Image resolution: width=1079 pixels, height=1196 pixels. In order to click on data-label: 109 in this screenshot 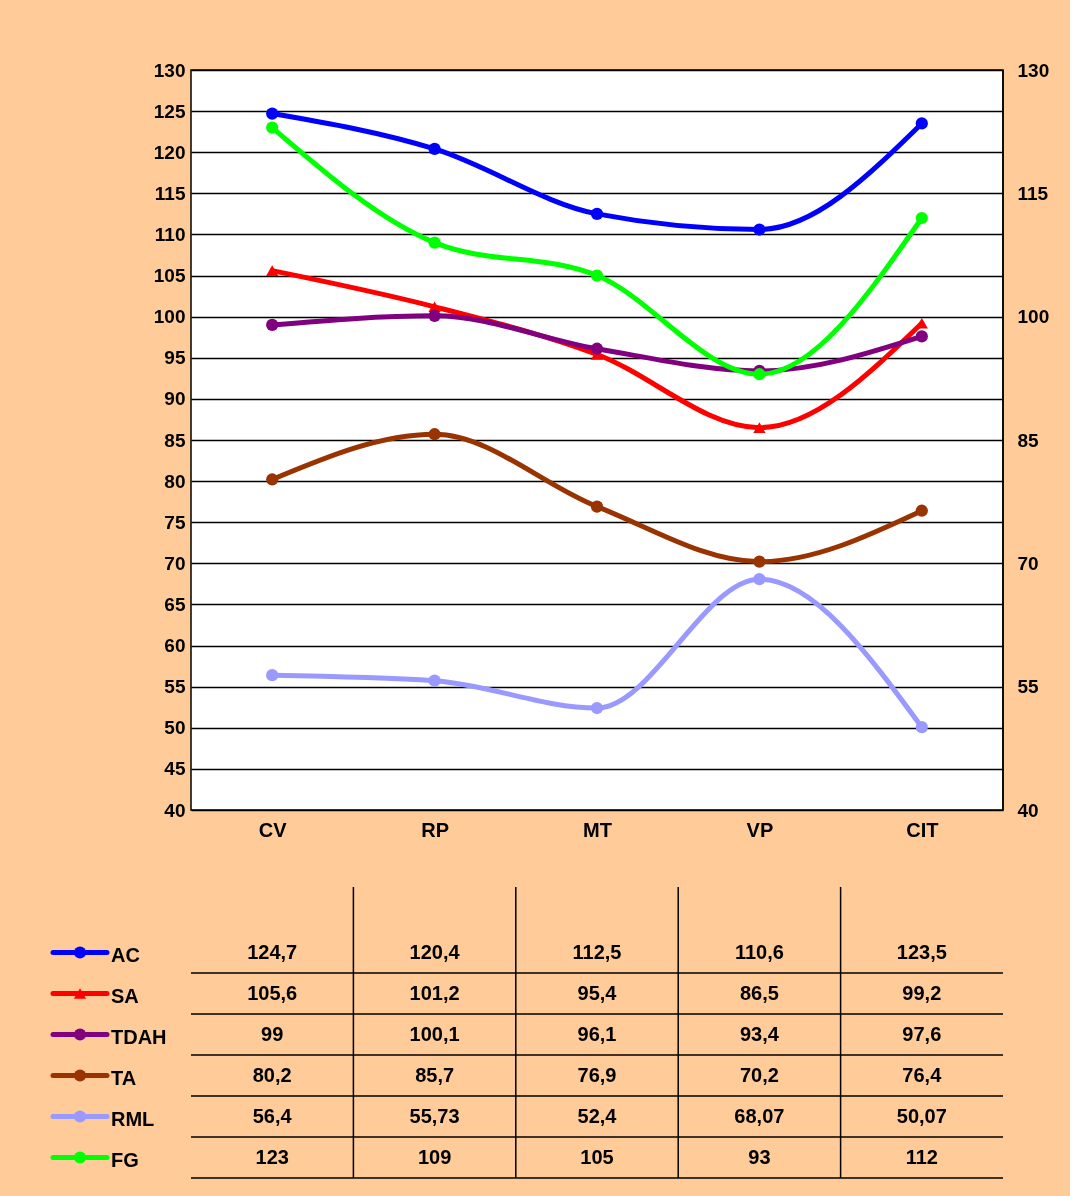, I will do `click(434, 1156)`.